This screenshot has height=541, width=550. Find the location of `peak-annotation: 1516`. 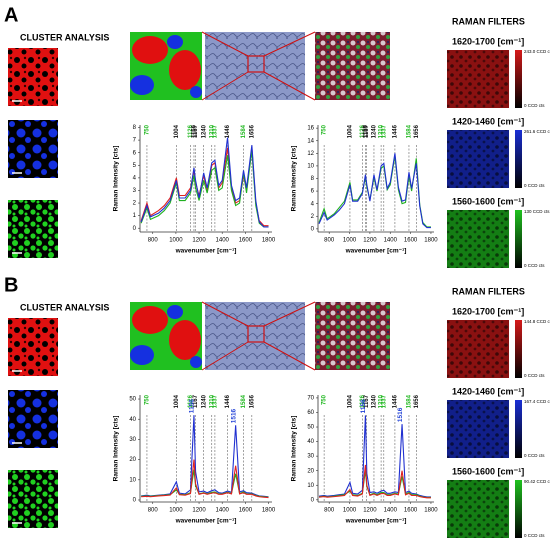

peak-annotation: 1516 is located at coordinates (400, 414).